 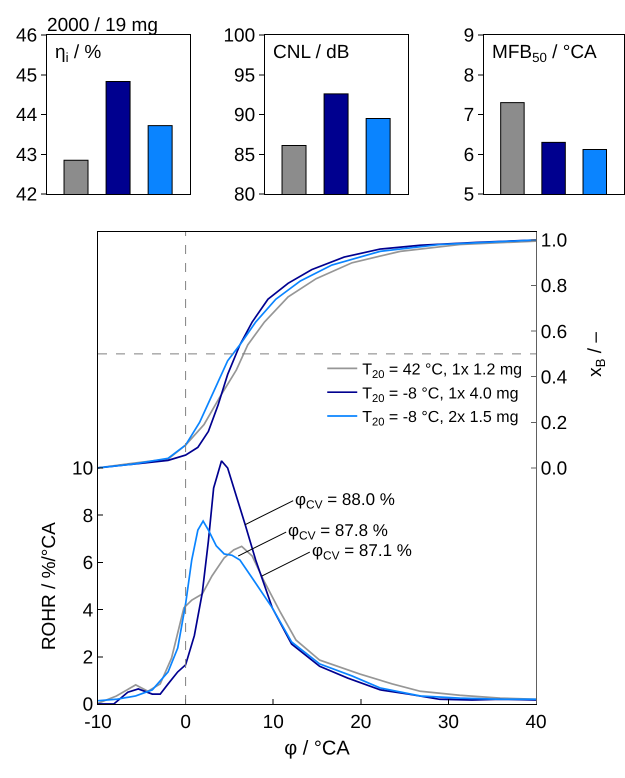 I want to click on y-tick-label: 42, so click(x=27, y=195).